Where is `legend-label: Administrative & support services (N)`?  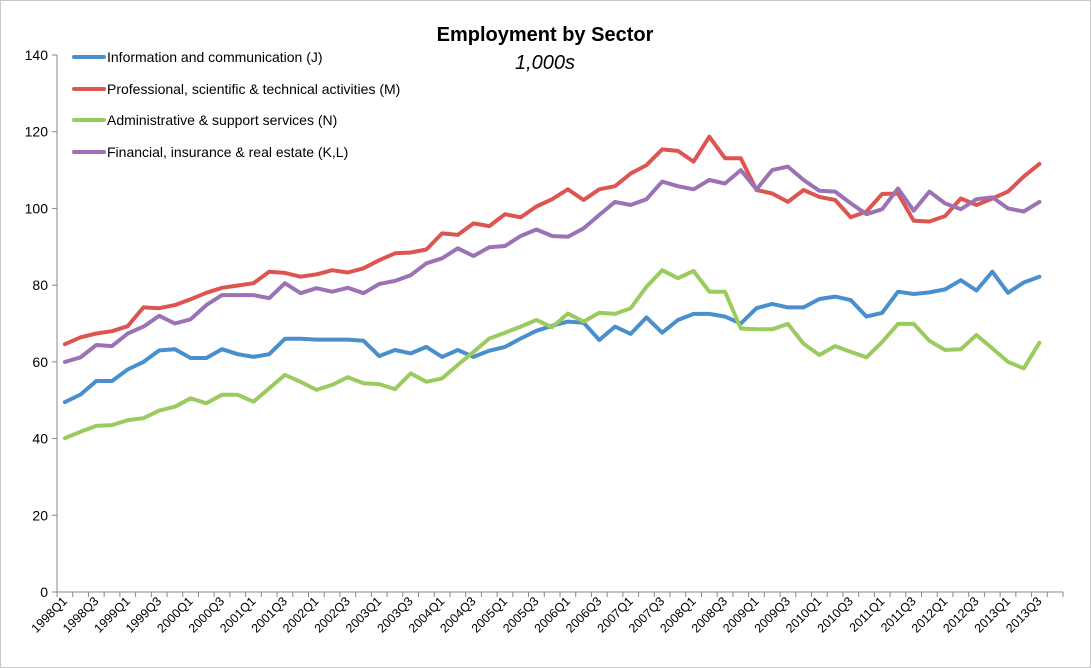
legend-label: Administrative & support services (N) is located at coordinates (222, 120).